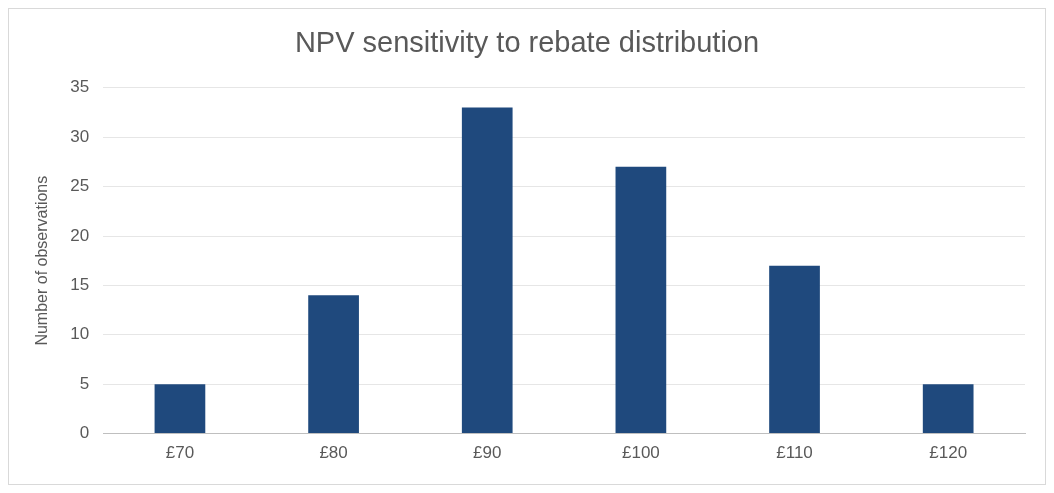 The height and width of the screenshot is (493, 1054). I want to click on y-tick-label: 20, so click(80, 235).